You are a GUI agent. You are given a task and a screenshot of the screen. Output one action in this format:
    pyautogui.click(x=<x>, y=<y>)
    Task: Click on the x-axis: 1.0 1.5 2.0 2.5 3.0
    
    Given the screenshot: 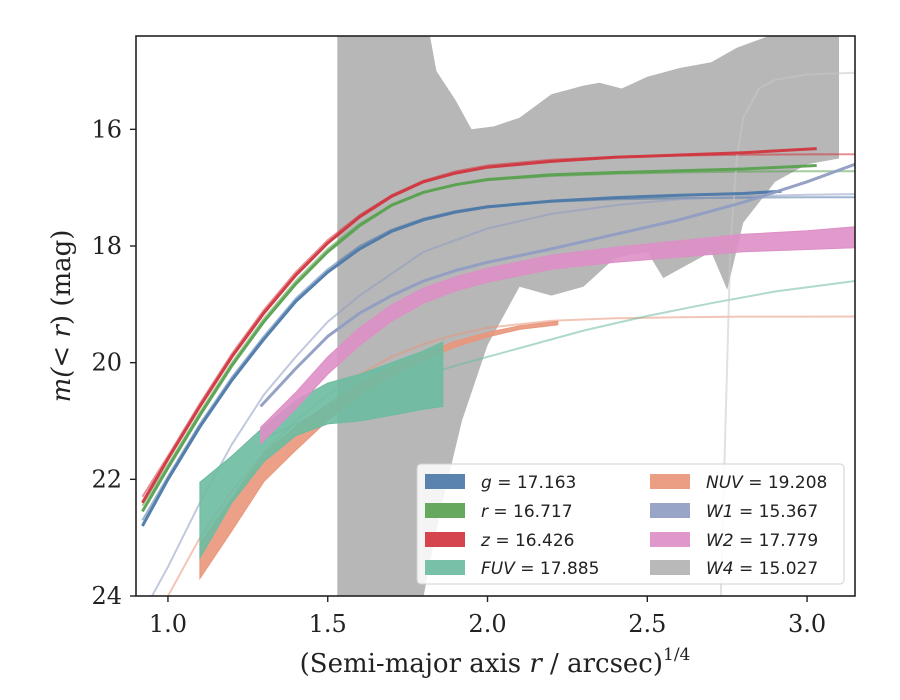 What is the action you would take?
    pyautogui.click(x=487, y=617)
    